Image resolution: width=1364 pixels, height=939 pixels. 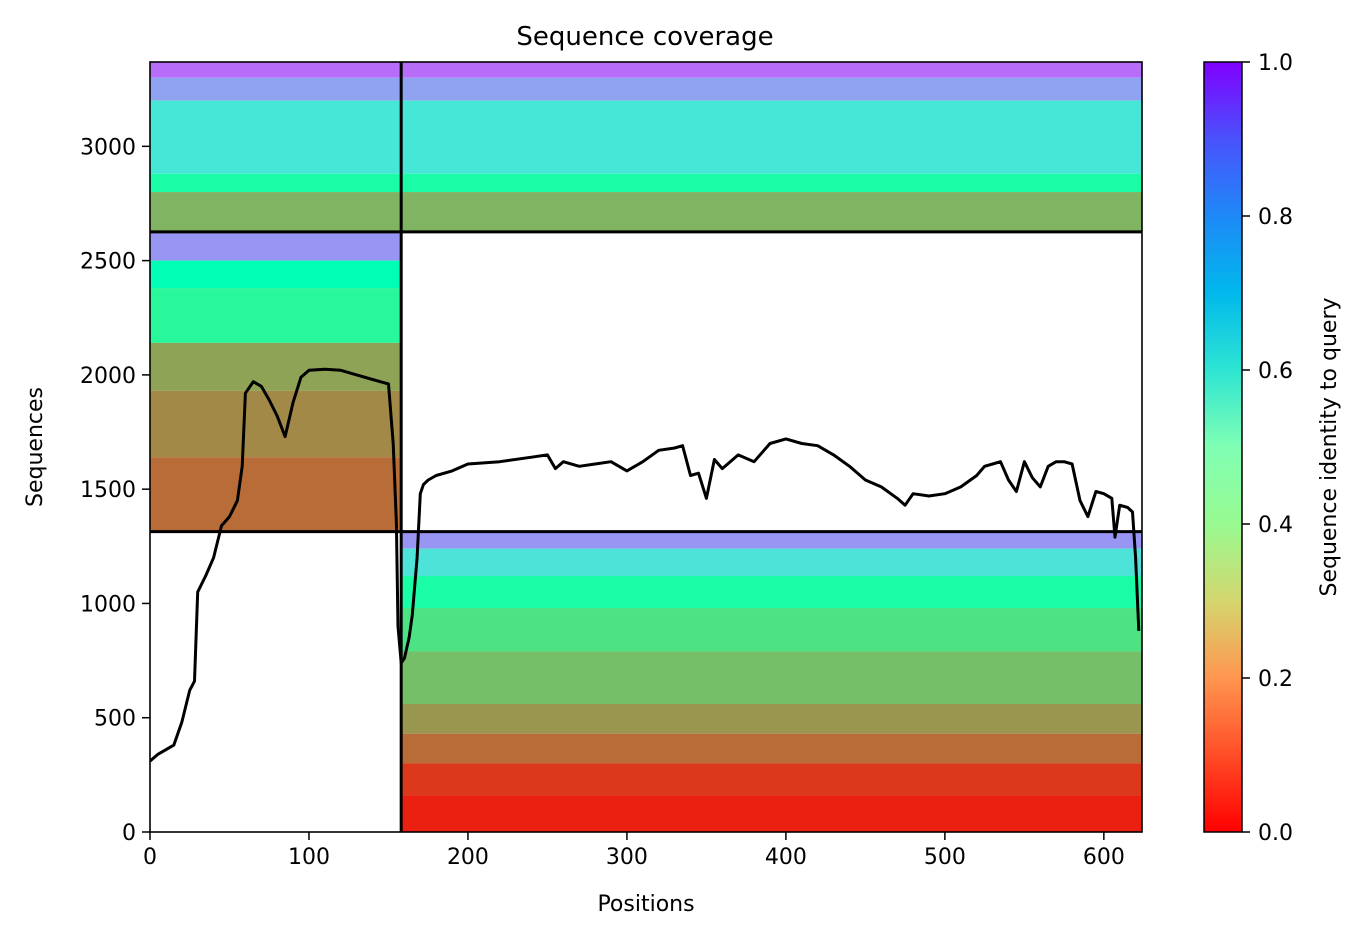 I want to click on colorbar-tick-label-2: 0.4, so click(x=1275, y=525).